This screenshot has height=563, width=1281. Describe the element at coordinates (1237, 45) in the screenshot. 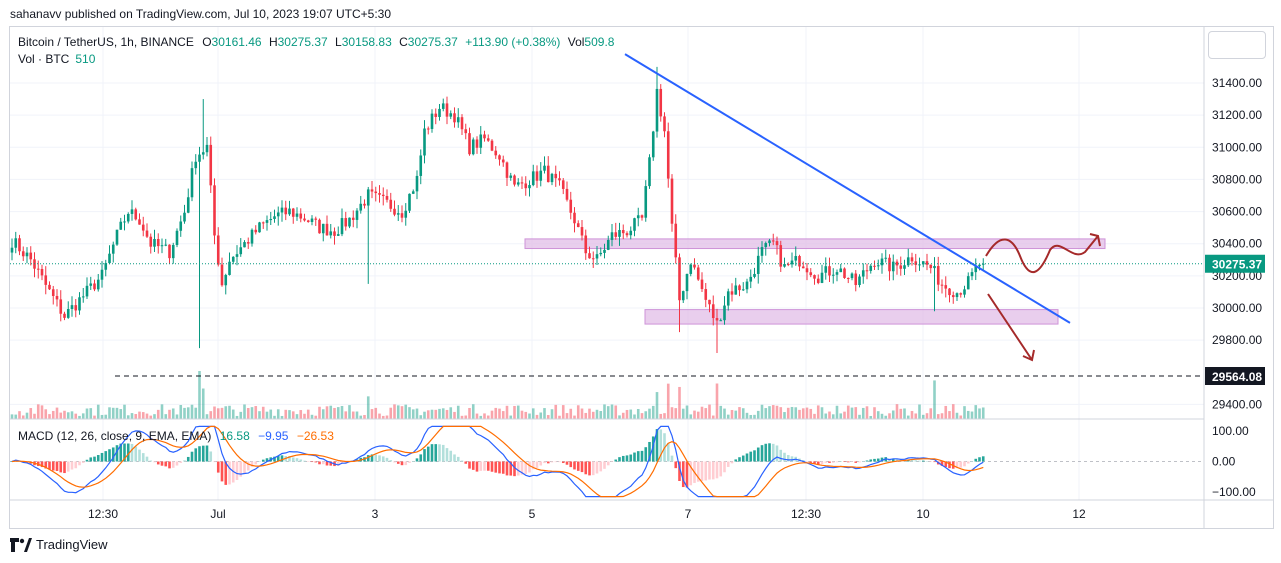

I see `chart-widget-box` at that location.